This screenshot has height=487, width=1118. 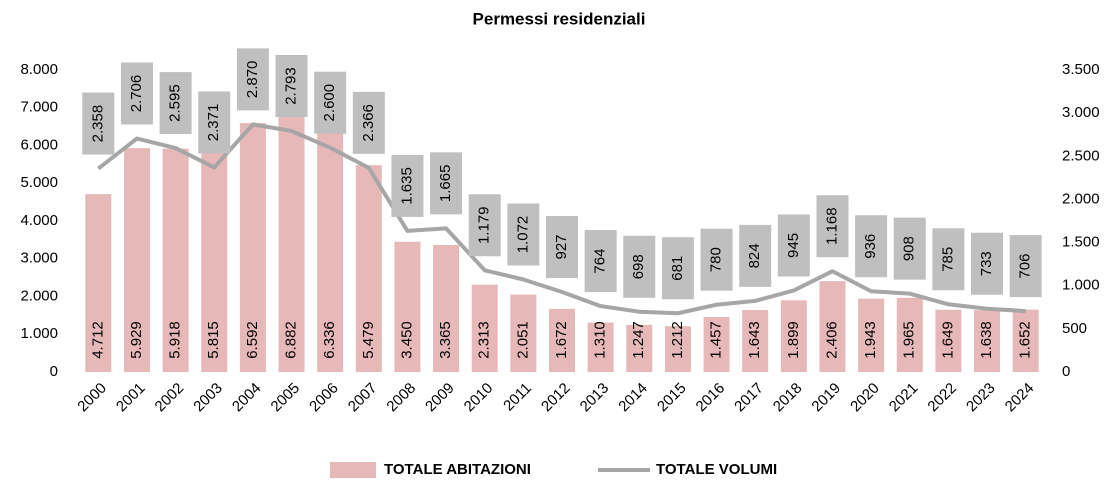 I want to click on x-tick-label: 2018, so click(x=788, y=398).